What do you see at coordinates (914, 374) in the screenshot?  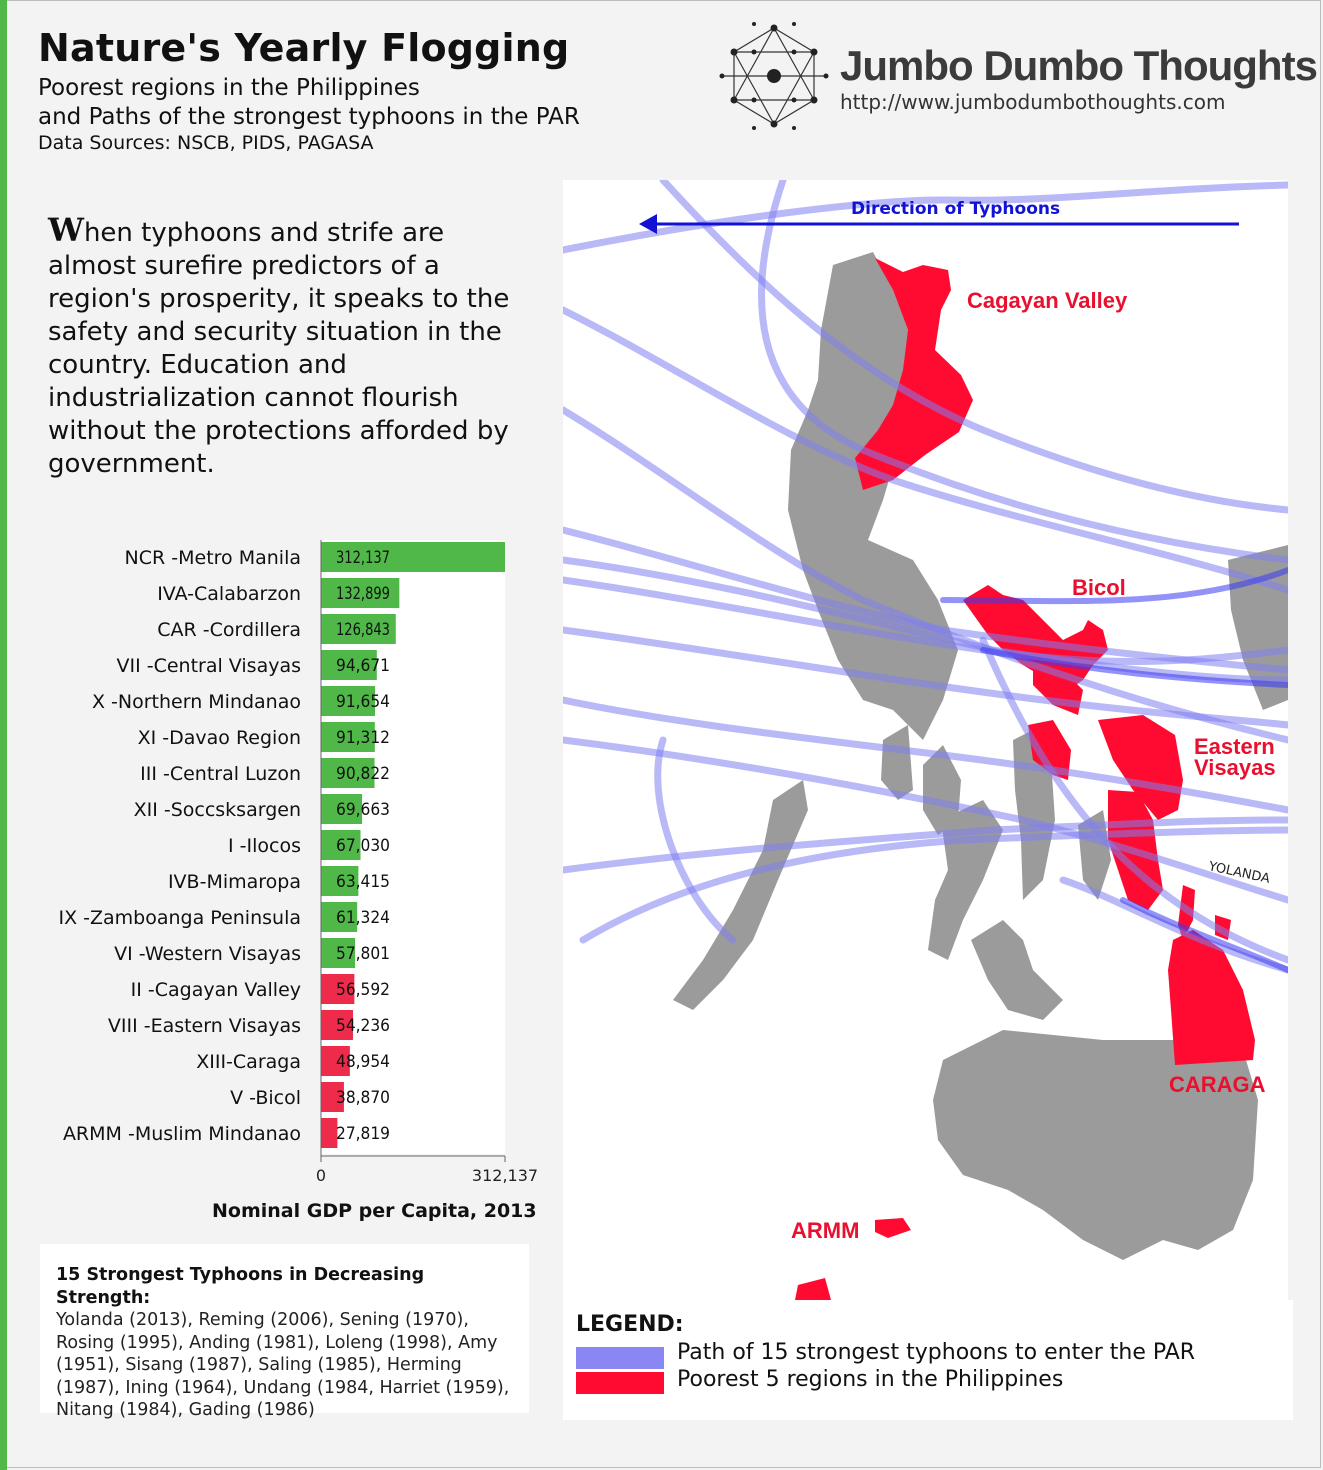 I see `cagayan-valley-region` at bounding box center [914, 374].